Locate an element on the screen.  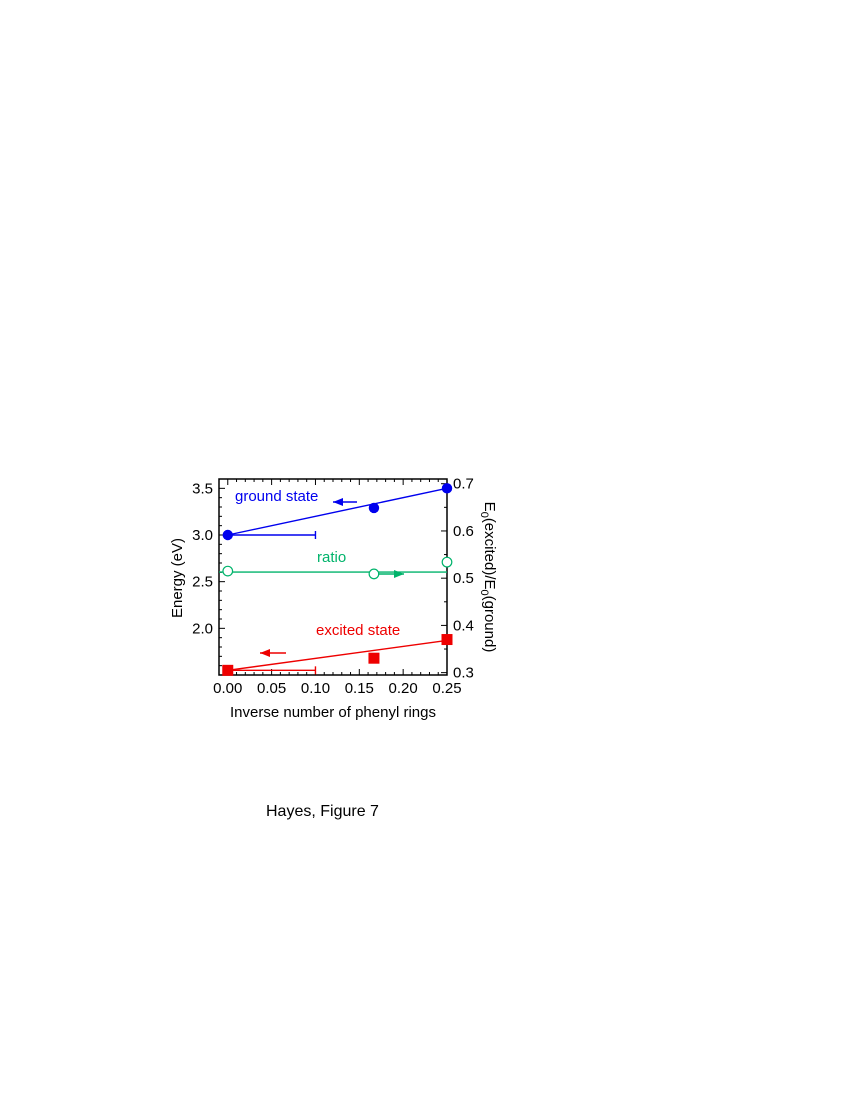
x-tick-label: 0.15 is located at coordinates (359, 688).